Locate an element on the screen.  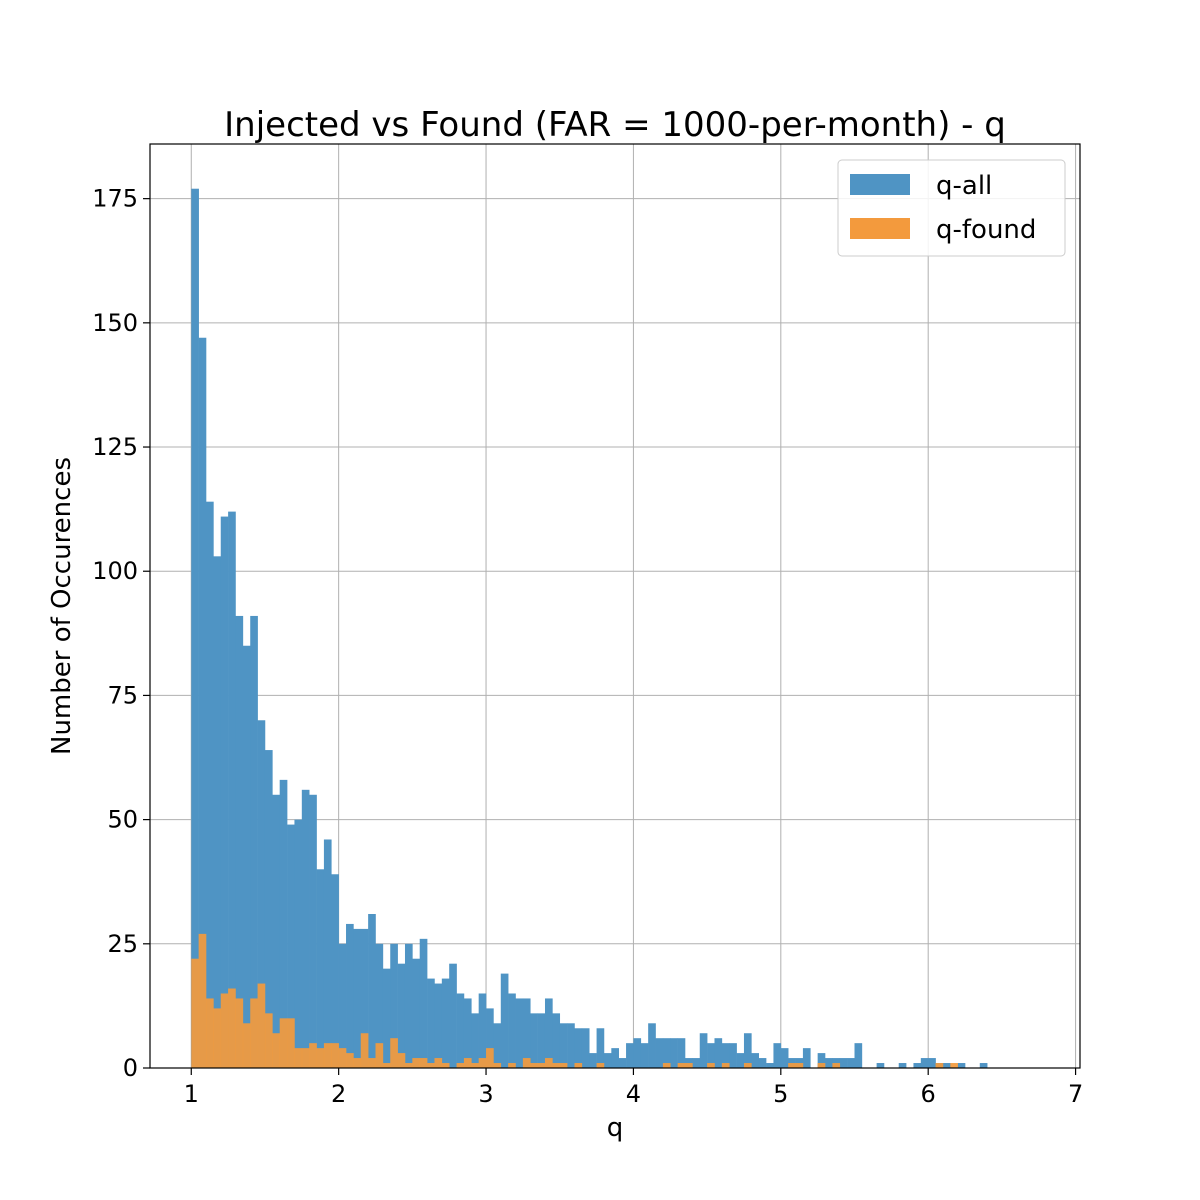
x-axis-ticks: 1 2 3 4 5 6 7 is located at coordinates (633, 1088).